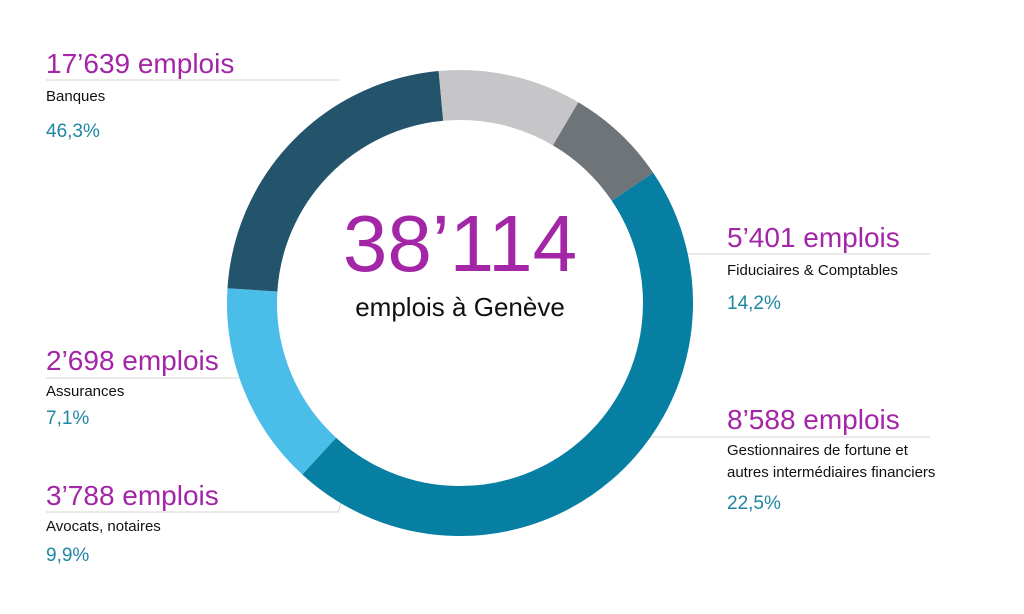 The height and width of the screenshot is (614, 1024). Describe the element at coordinates (85, 391) in the screenshot. I see `slice-category: Assurances` at that location.